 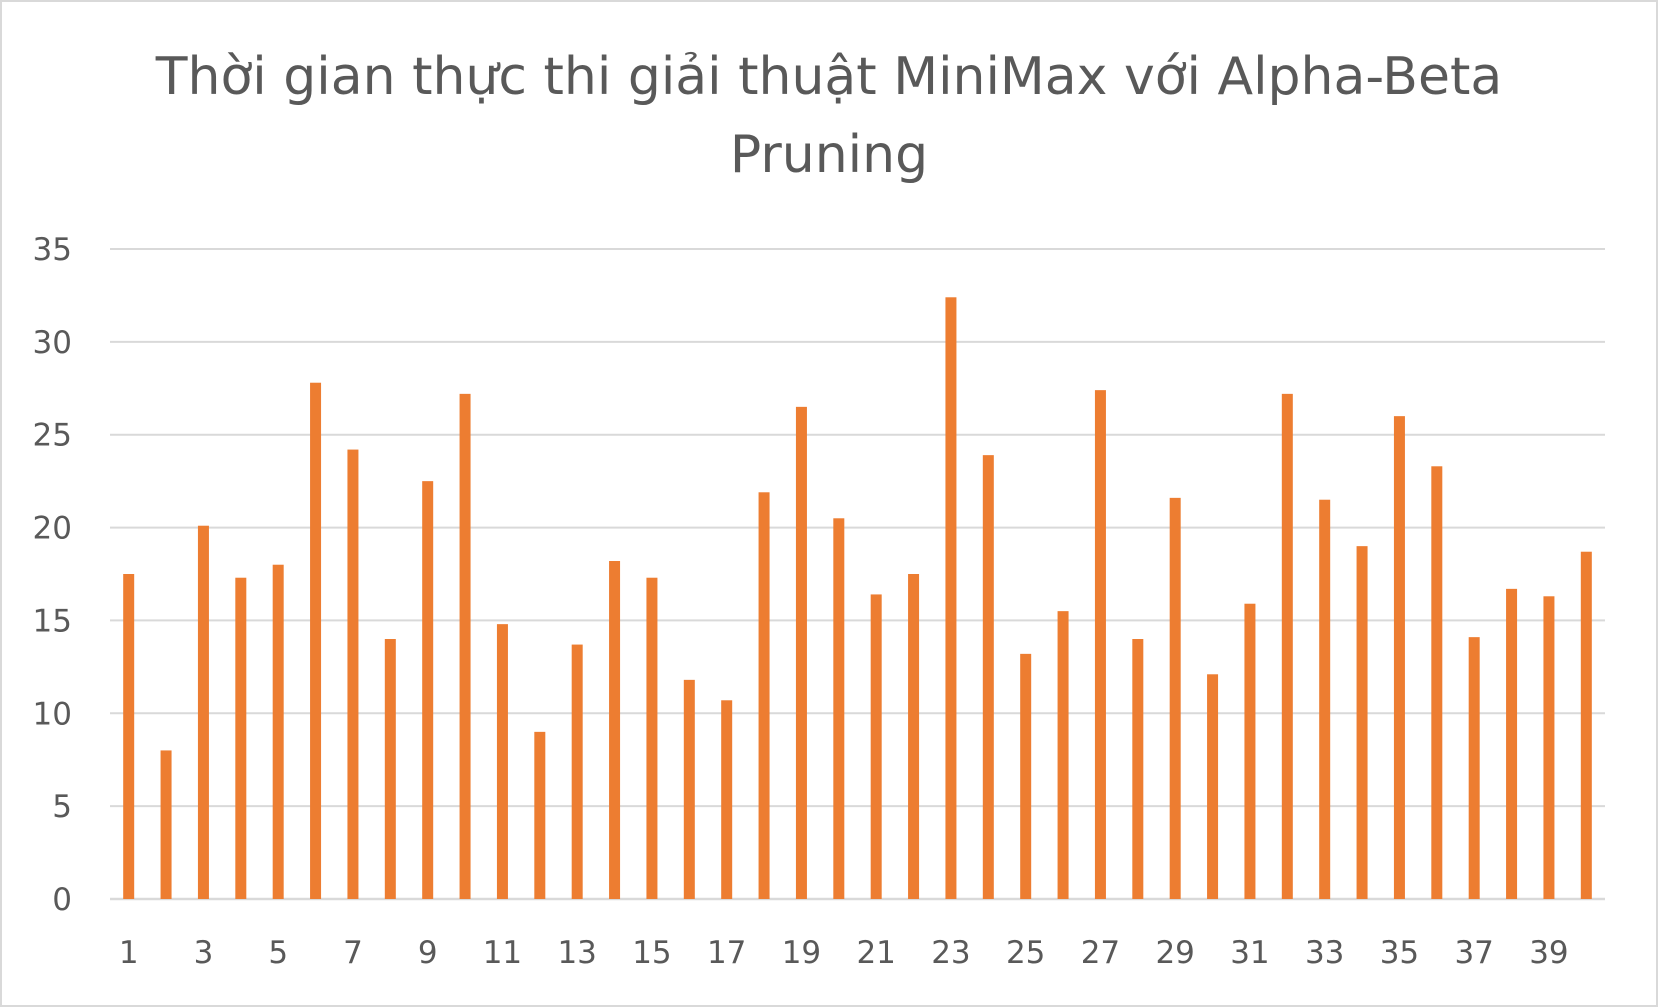 I want to click on x-tick-label: 37, so click(x=1473, y=953).